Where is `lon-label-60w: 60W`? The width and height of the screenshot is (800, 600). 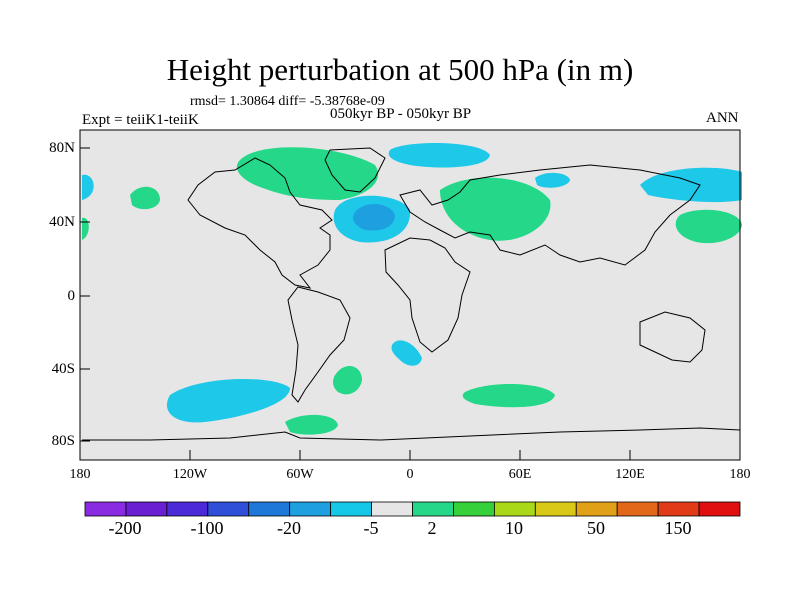 lon-label-60w: 60W is located at coordinates (300, 474).